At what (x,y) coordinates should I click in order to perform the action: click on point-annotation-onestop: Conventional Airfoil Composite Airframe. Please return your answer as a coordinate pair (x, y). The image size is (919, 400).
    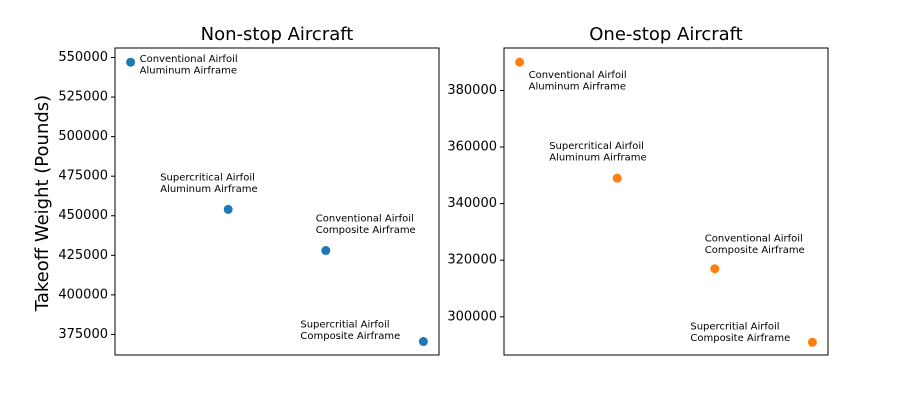
    Looking at the image, I should click on (755, 245).